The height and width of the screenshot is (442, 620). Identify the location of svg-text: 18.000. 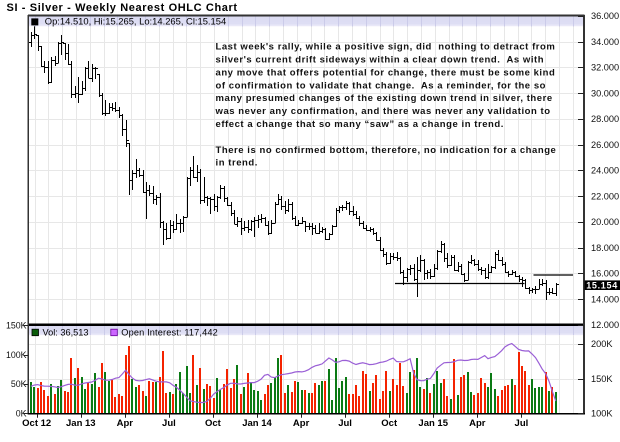
(605, 248).